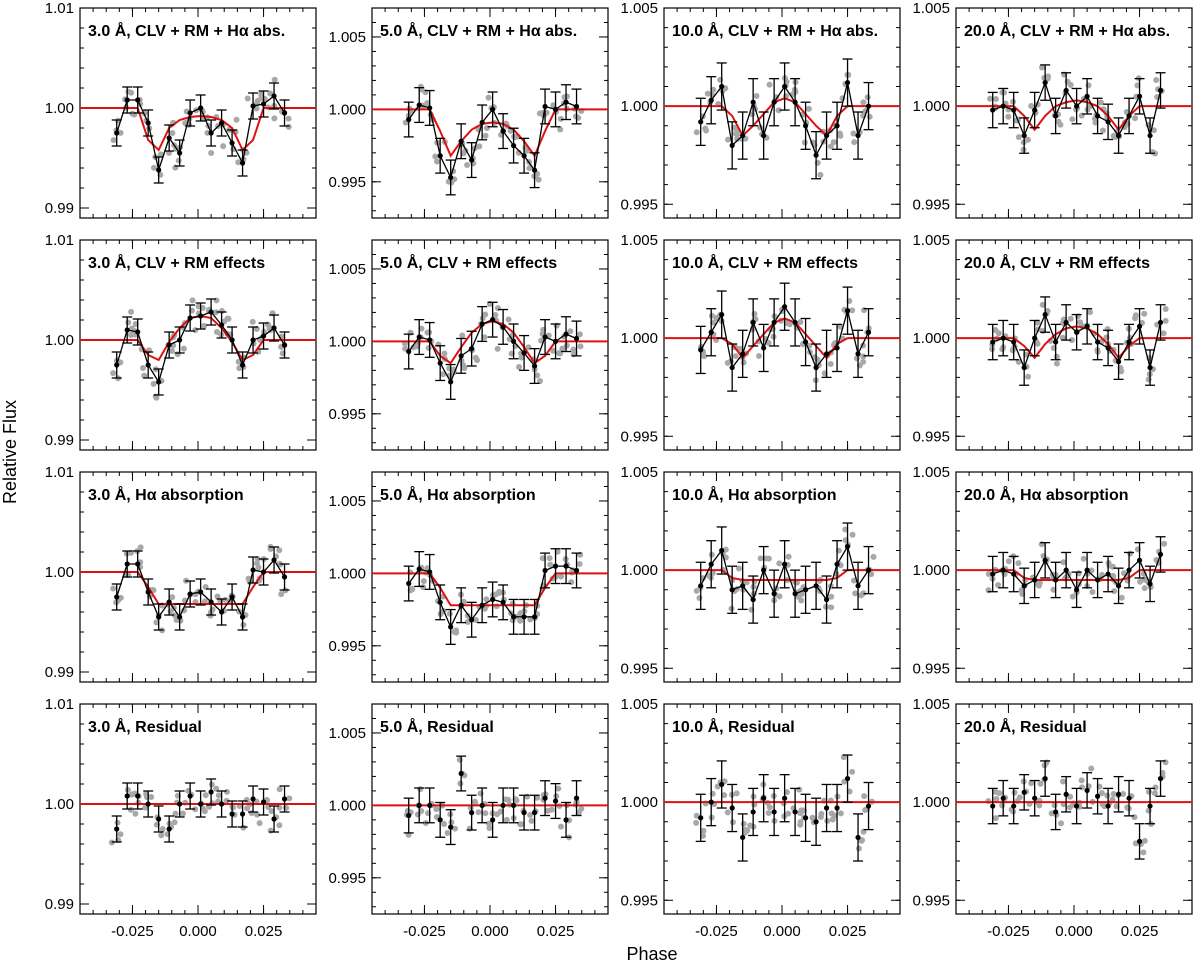  I want to click on y-tick-label: 1.005, so click(931, 240).